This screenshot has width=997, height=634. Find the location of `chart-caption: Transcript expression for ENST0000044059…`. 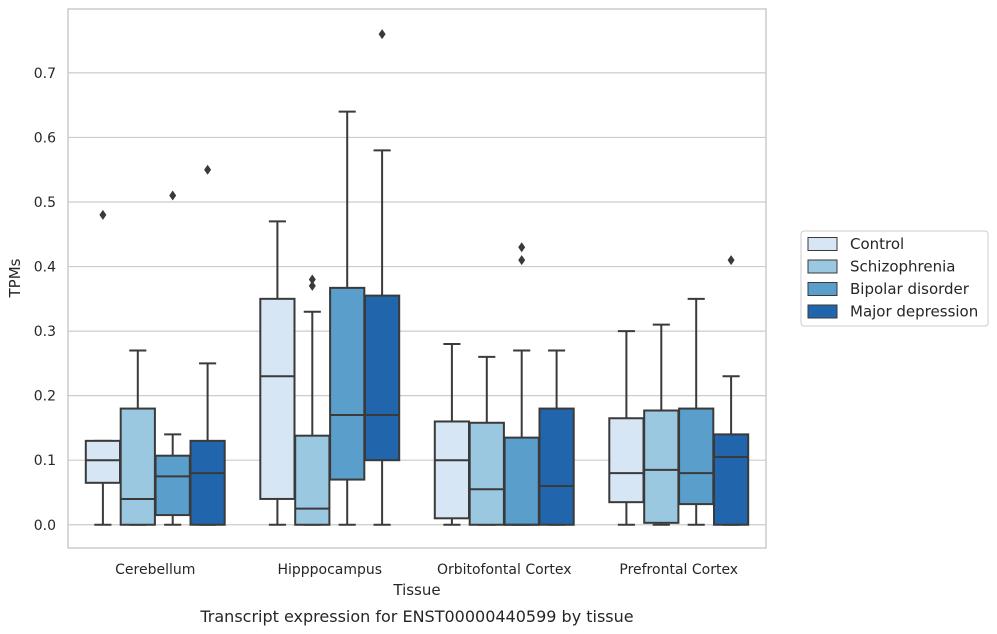

chart-caption: Transcript expression for ENST0000044059… is located at coordinates (416, 616).